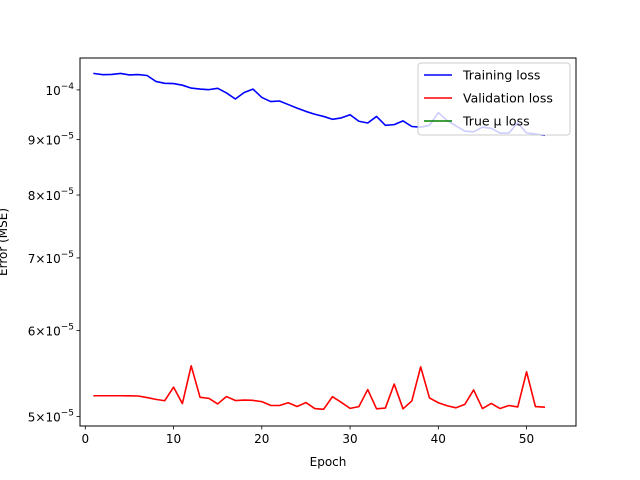  Describe the element at coordinates (508, 98) in the screenshot. I see `legend-label: Validation loss` at that location.